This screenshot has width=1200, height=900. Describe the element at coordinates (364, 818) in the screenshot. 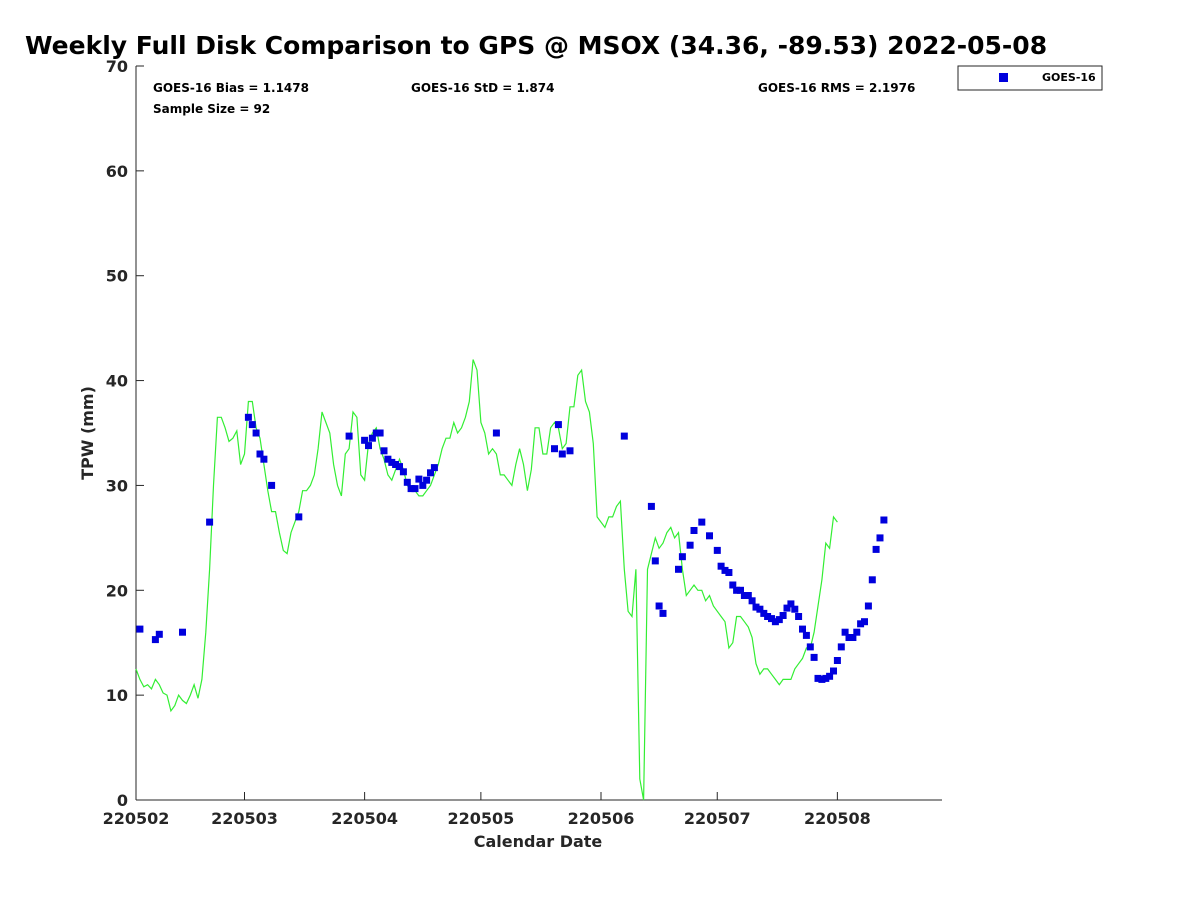

I see `x-tick-label: 220504` at that location.